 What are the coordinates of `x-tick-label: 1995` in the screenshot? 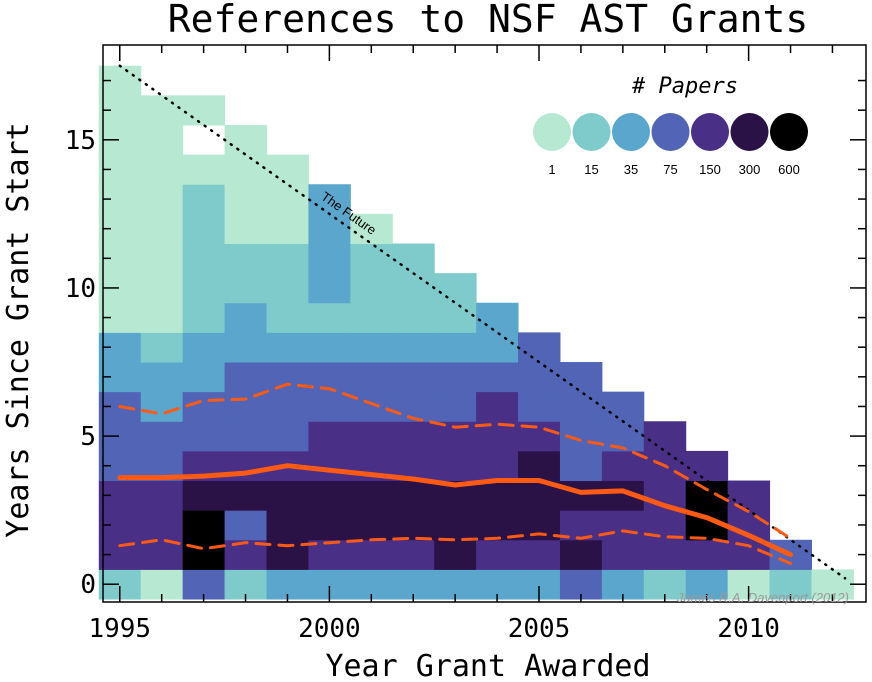 It's located at (119, 629).